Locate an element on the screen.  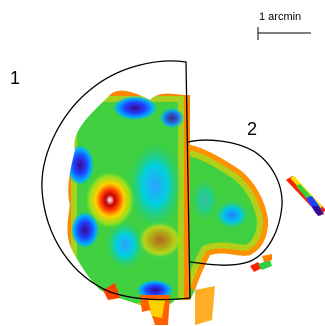
scale-bar: 1 arcmin is located at coordinates (284, 25).